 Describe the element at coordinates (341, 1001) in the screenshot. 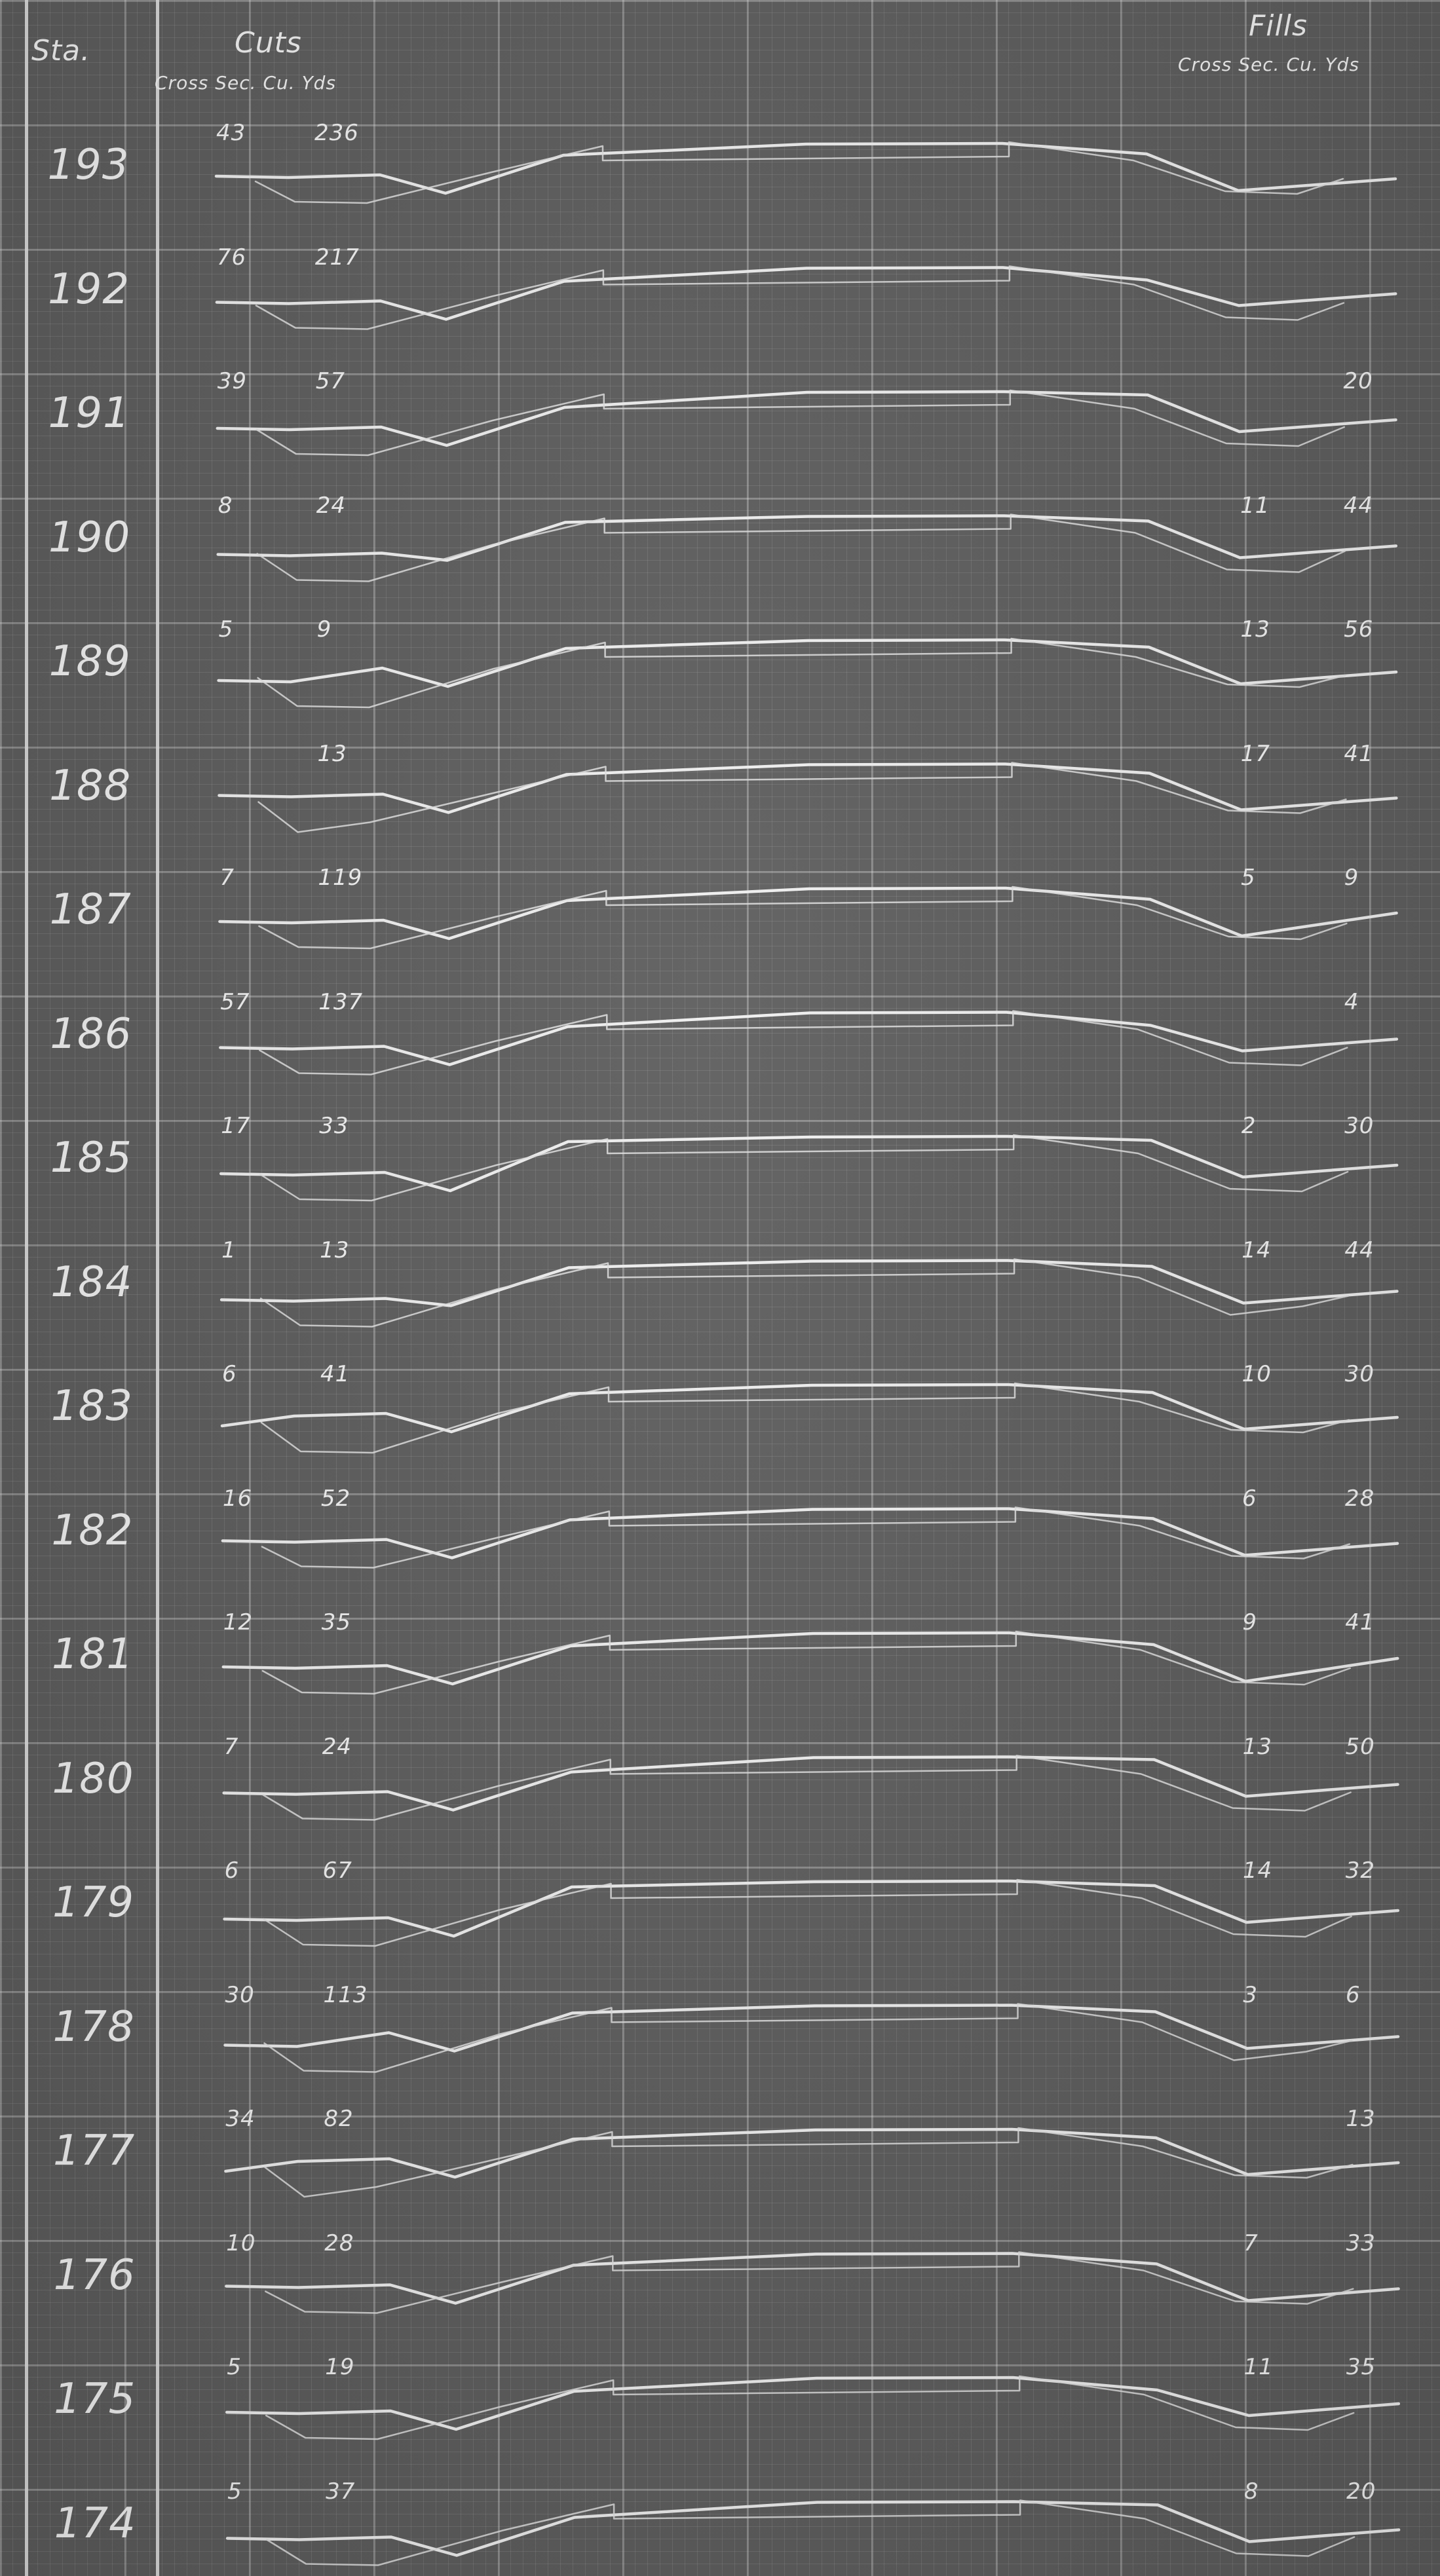

I see `cut-cubic-yards: 137` at that location.